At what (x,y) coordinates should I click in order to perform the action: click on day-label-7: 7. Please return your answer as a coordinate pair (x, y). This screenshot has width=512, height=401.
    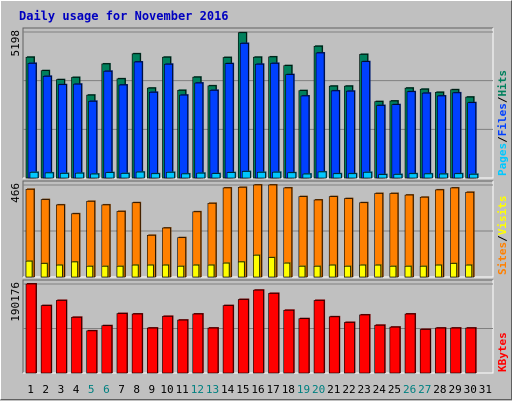
    Looking at the image, I should click on (121, 389).